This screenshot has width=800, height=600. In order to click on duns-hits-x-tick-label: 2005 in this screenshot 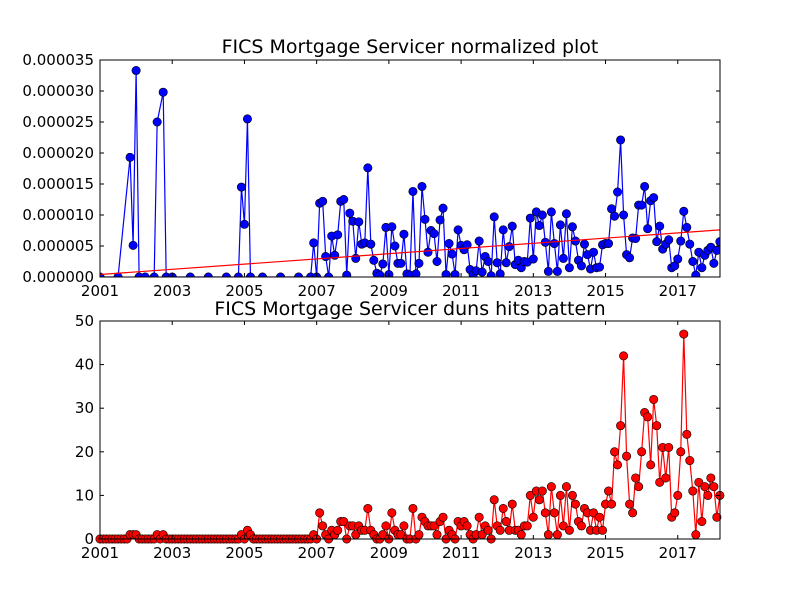, I will do `click(244, 553)`.